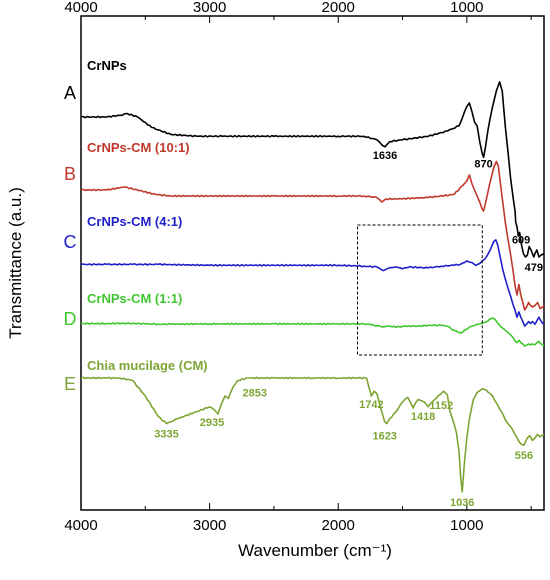  What do you see at coordinates (466, 525) in the screenshot?
I see `bottom-tick-label: 1000` at bounding box center [466, 525].